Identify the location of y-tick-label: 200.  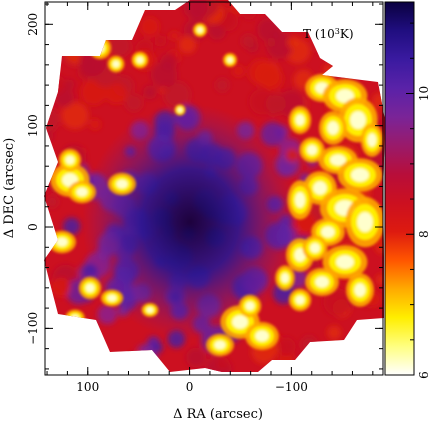
(33, 24).